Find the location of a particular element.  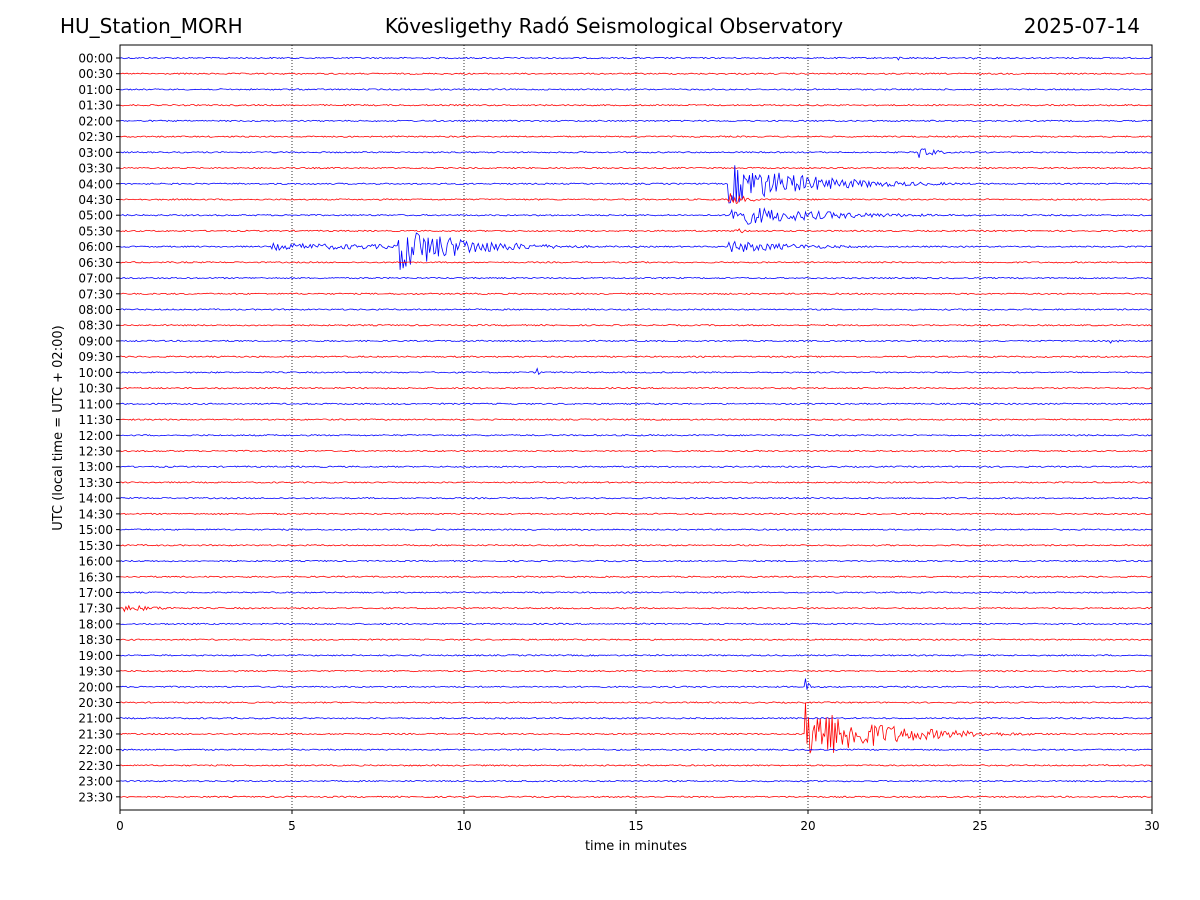

y-tick-label: 21:00 is located at coordinates (95, 719).